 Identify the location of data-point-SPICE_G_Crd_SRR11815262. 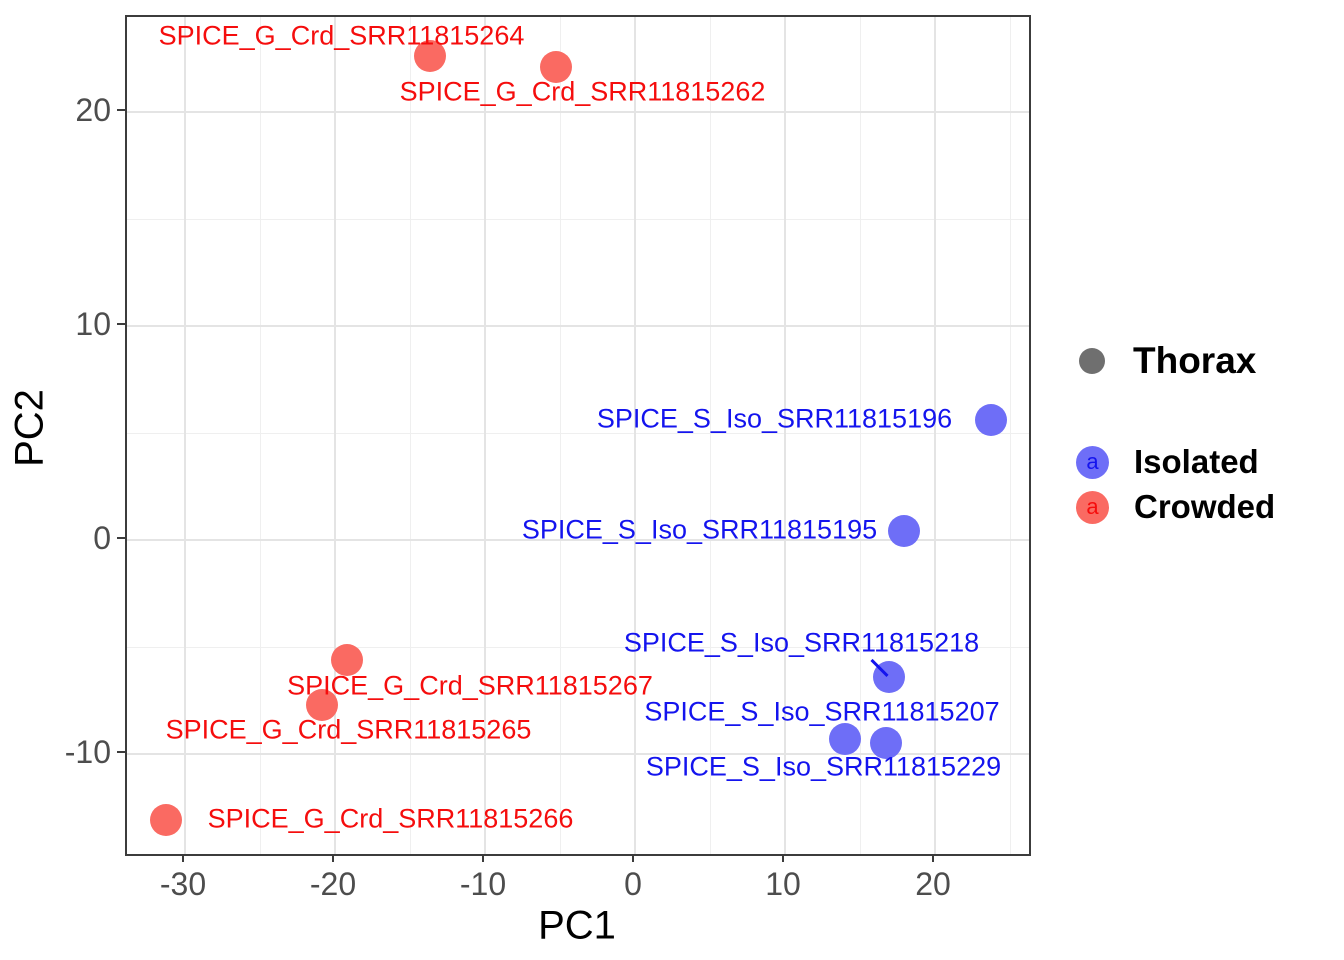
(555, 67).